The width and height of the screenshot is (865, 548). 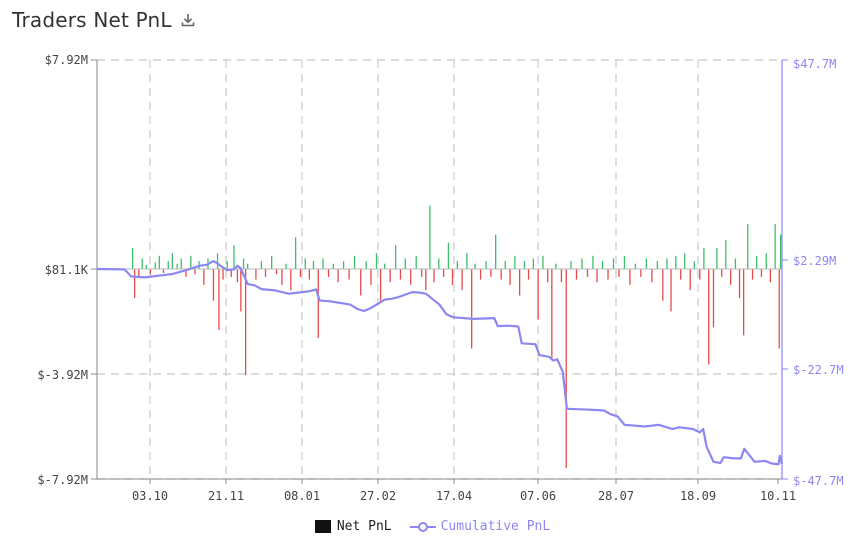 What do you see at coordinates (814, 261) in the screenshot?
I see `right-tick-label: $2.29M` at bounding box center [814, 261].